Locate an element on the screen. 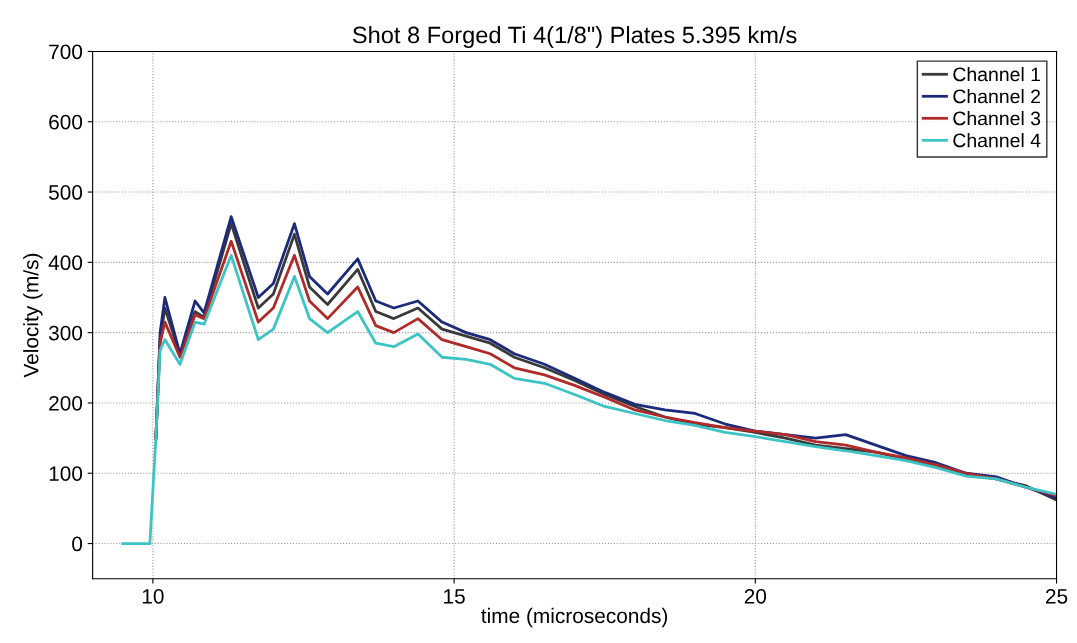 The height and width of the screenshot is (643, 1077). y-tick-label: 700 is located at coordinates (66, 52).